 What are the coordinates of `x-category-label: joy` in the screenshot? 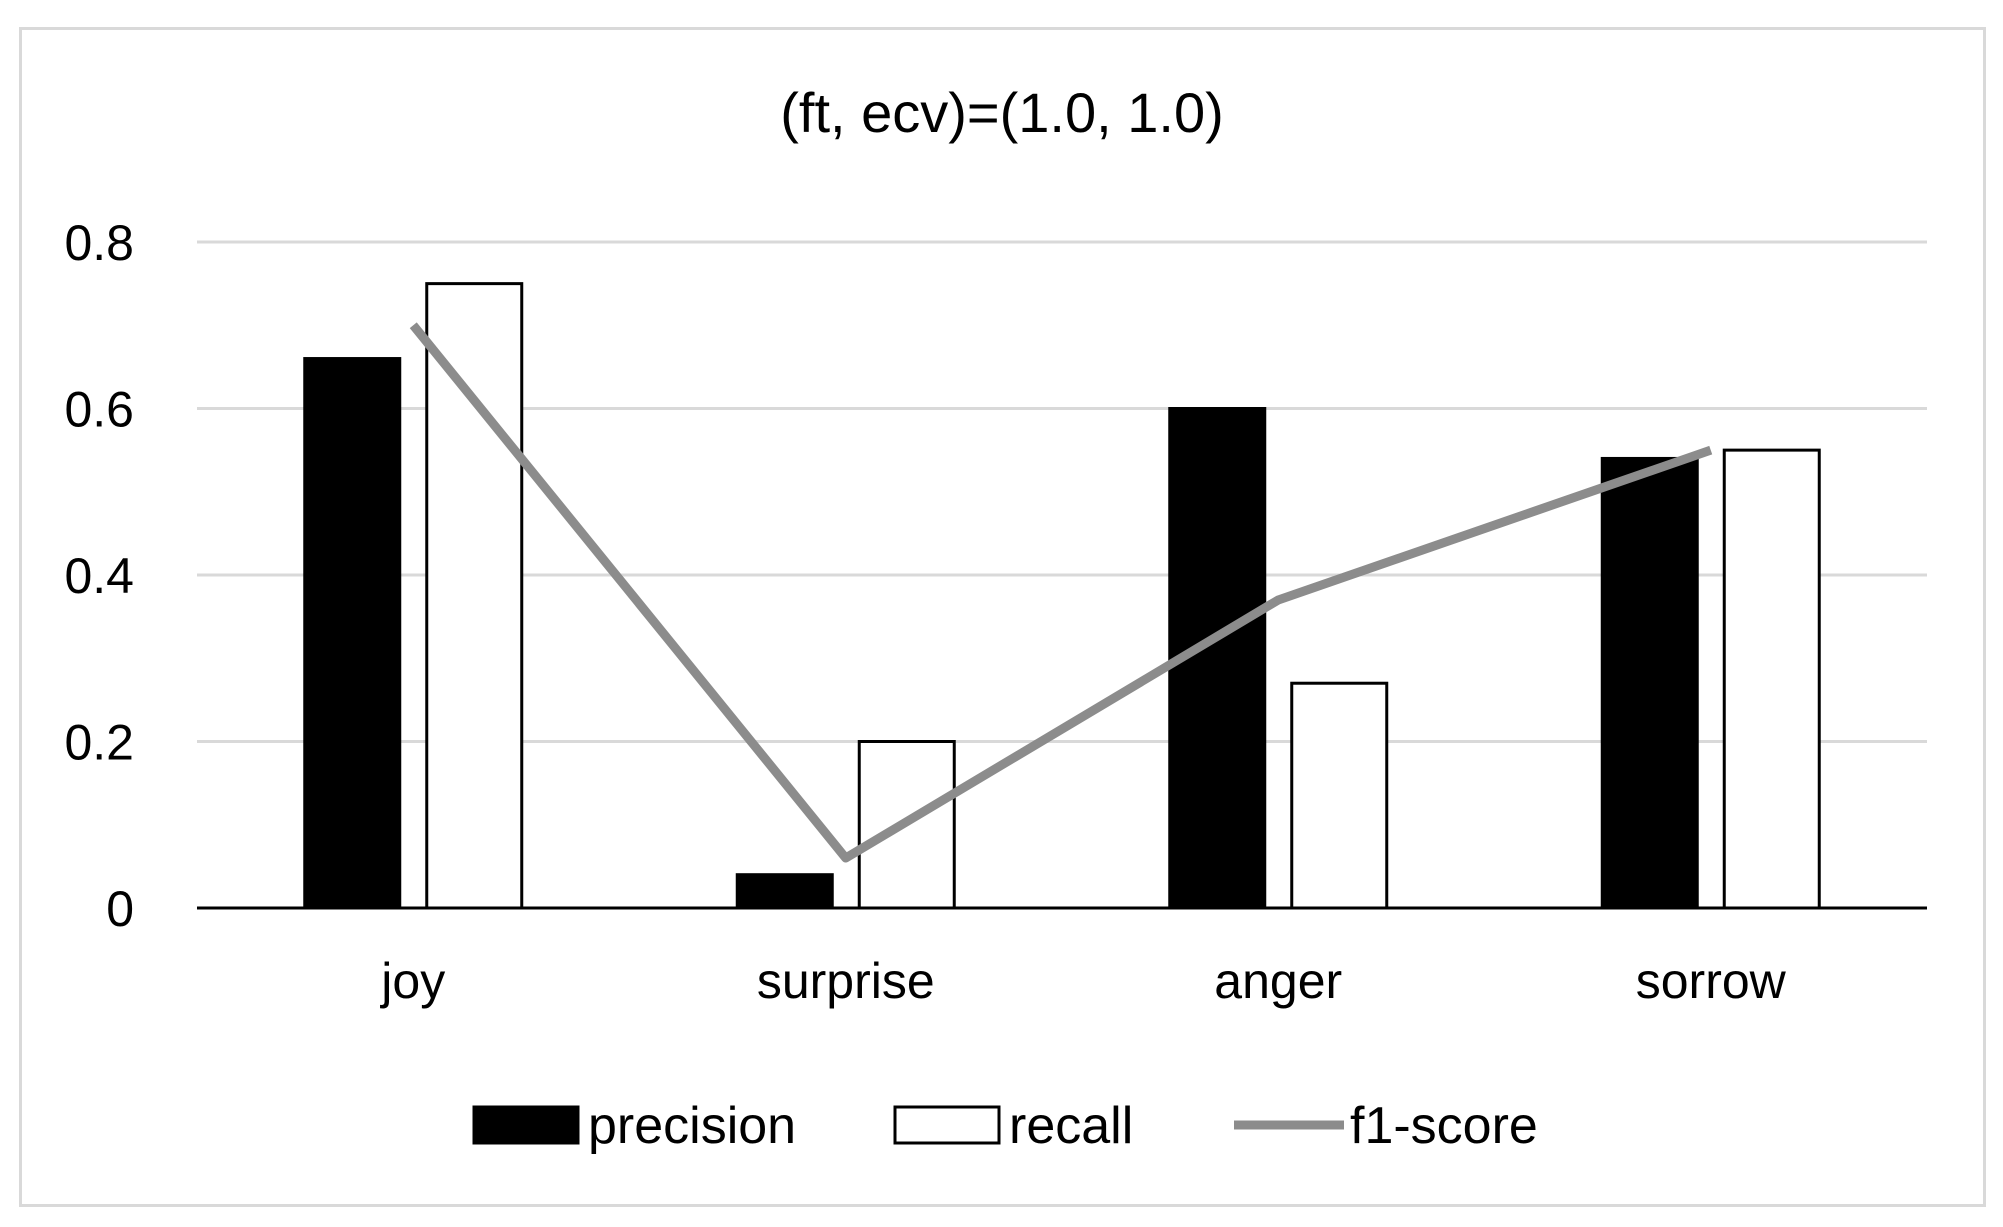 It's located at (412, 981).